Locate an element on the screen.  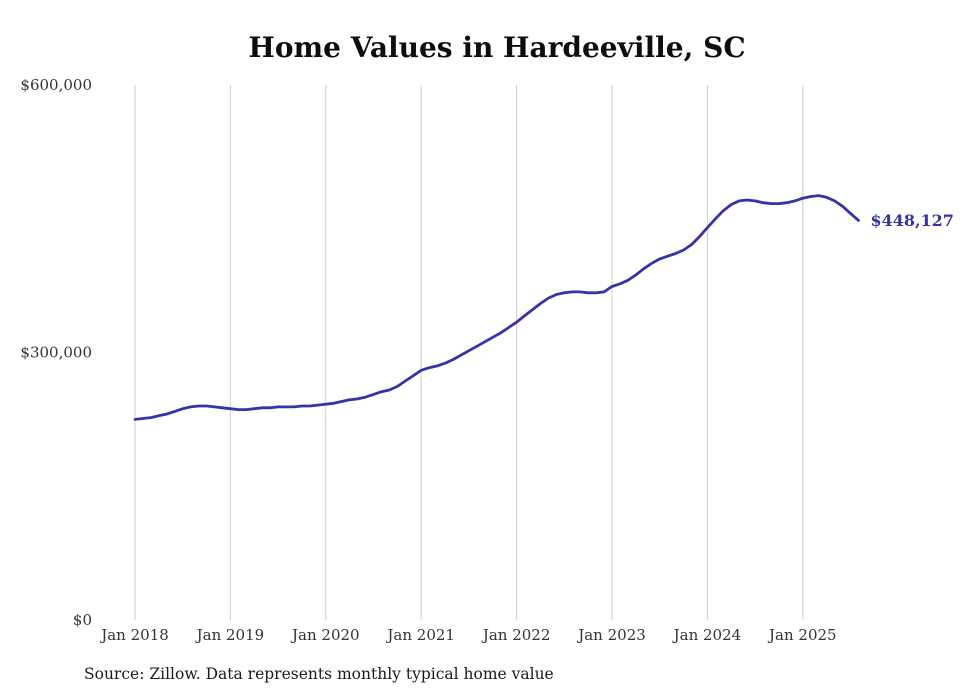
chart-title: Home Values in Hardeeville, SC is located at coordinates (496, 47).